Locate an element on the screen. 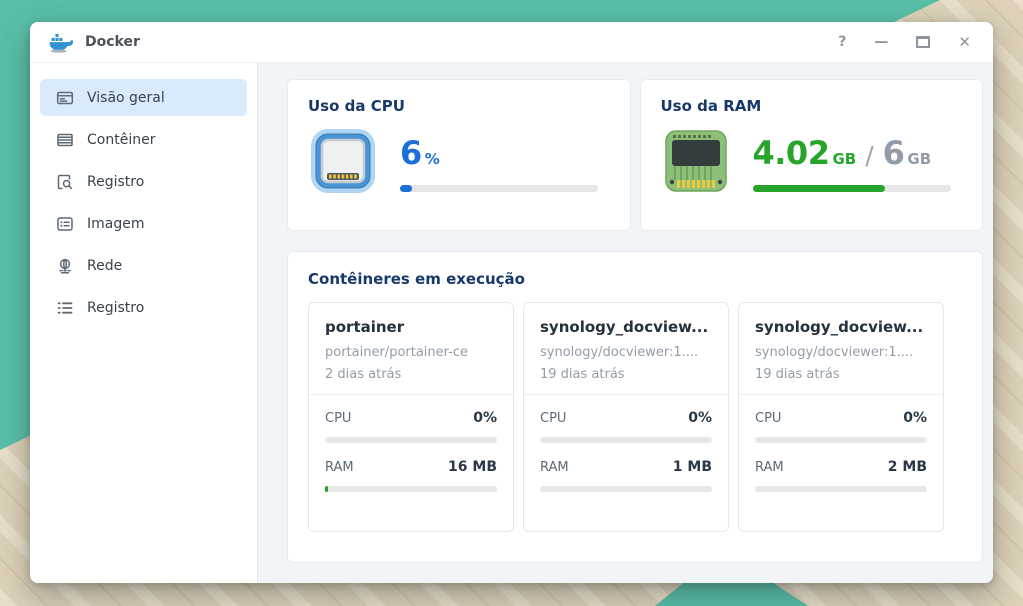 Image resolution: width=1023 pixels, height=606 pixels. overview-icon is located at coordinates (65, 98).